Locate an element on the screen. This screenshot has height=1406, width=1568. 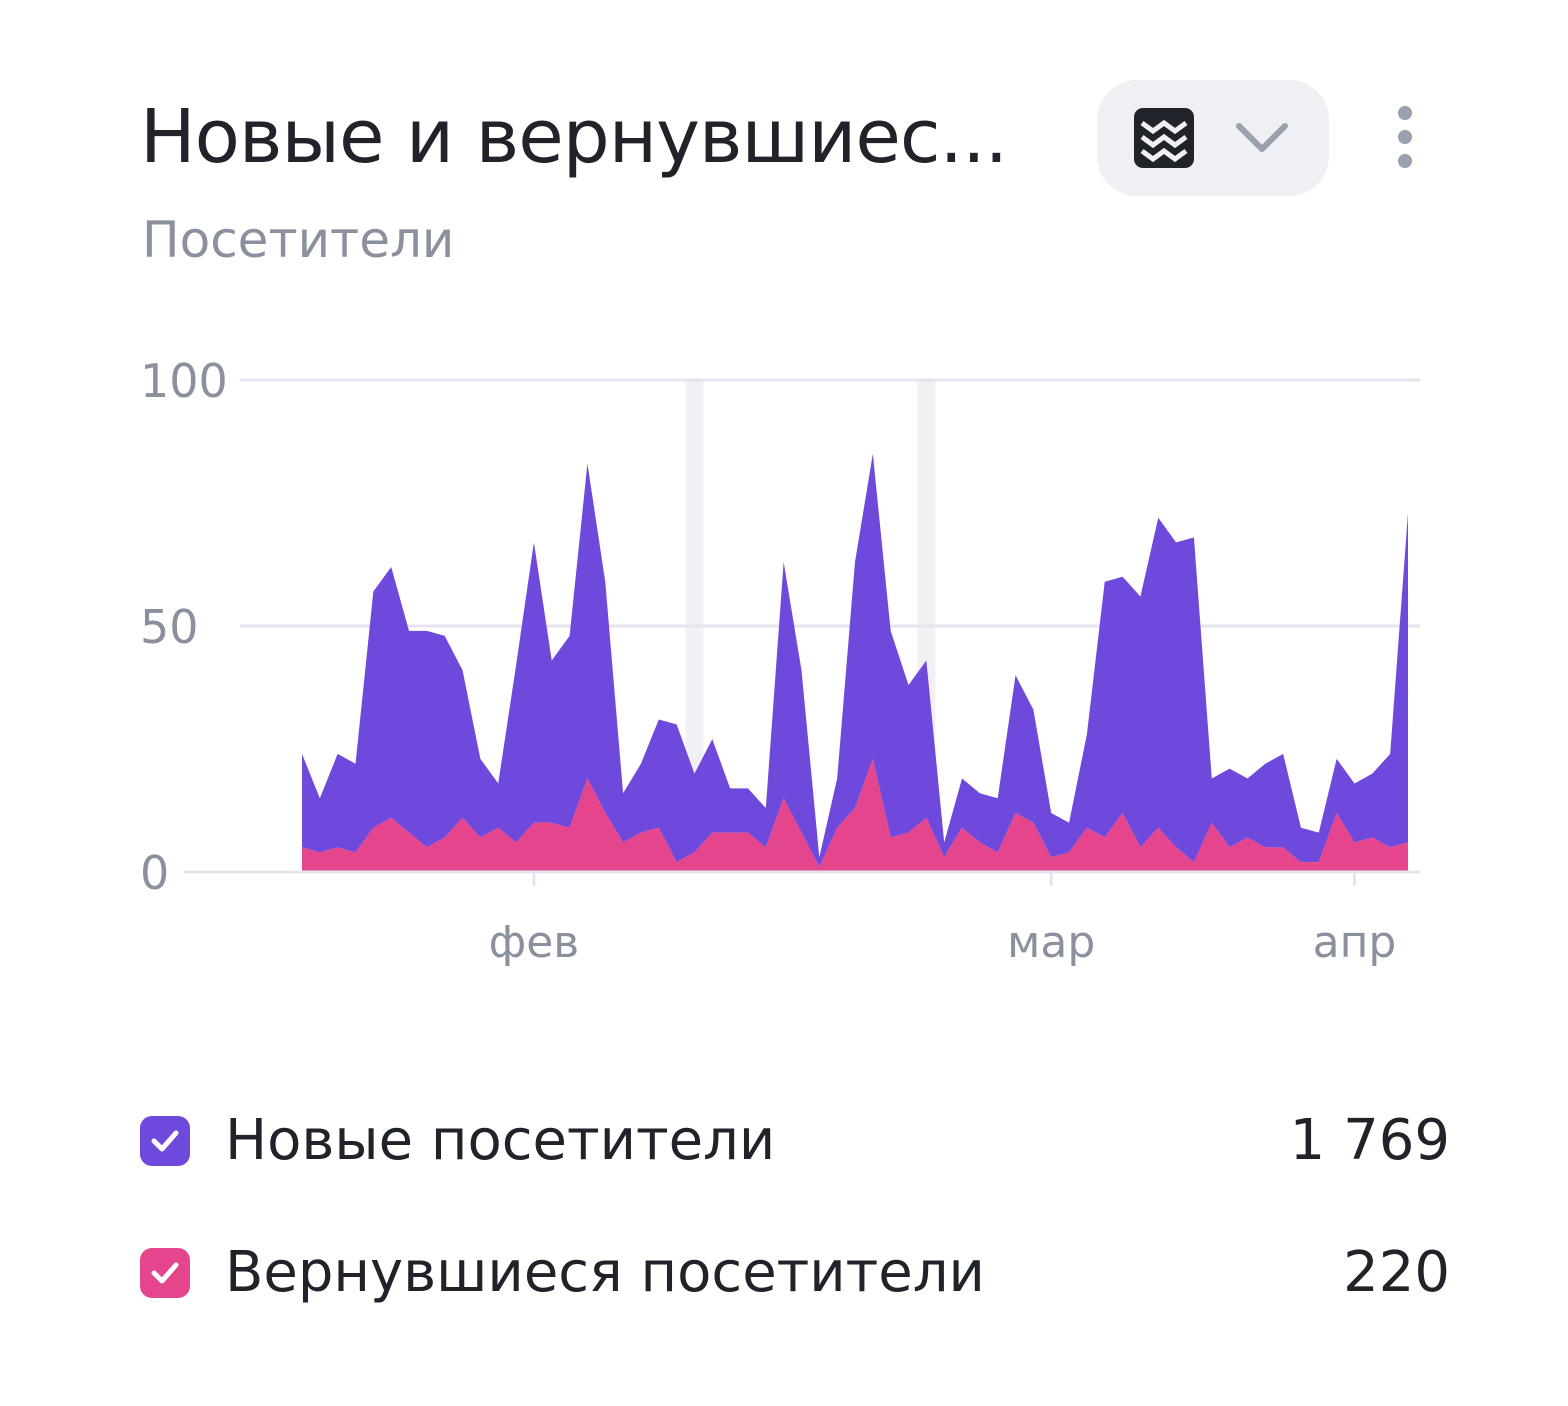
series-area-returning-visitors is located at coordinates (855, 815).